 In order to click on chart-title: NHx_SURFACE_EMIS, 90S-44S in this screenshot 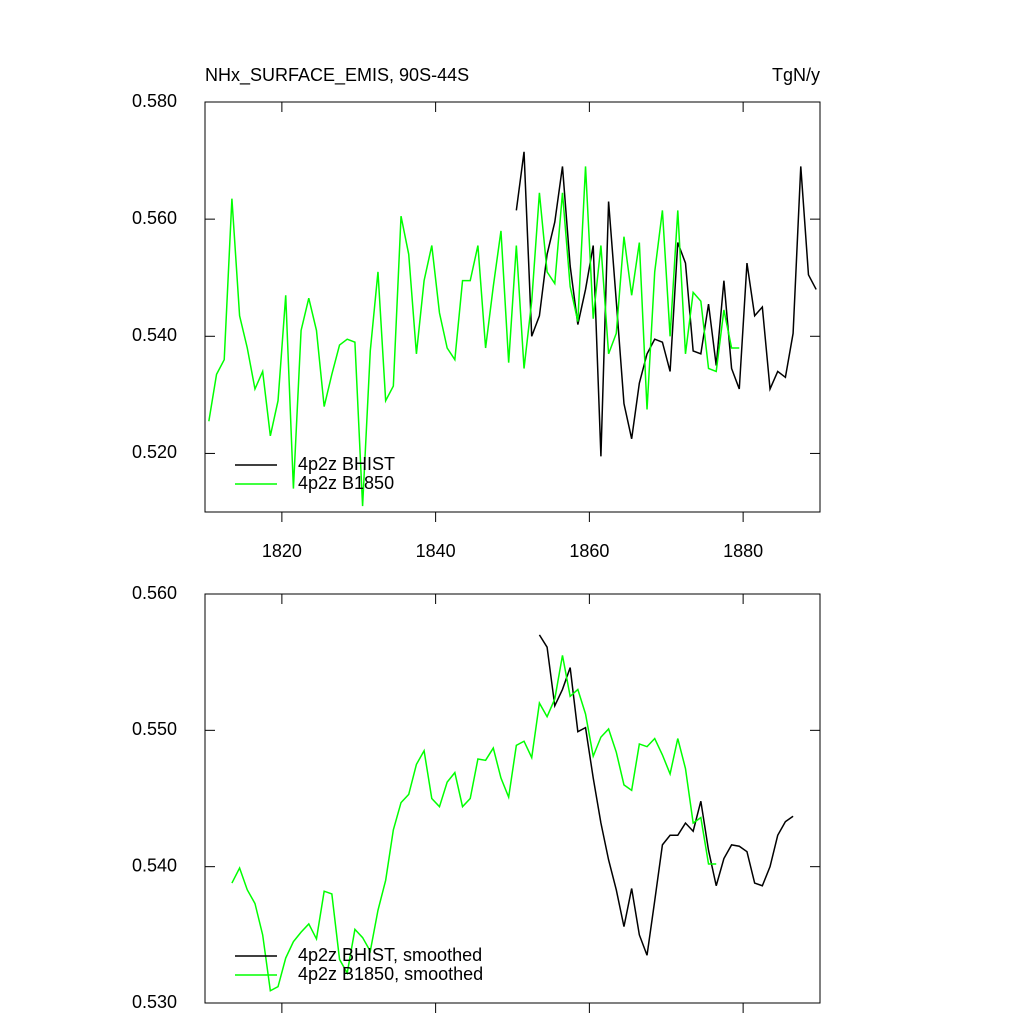, I will do `click(337, 75)`.